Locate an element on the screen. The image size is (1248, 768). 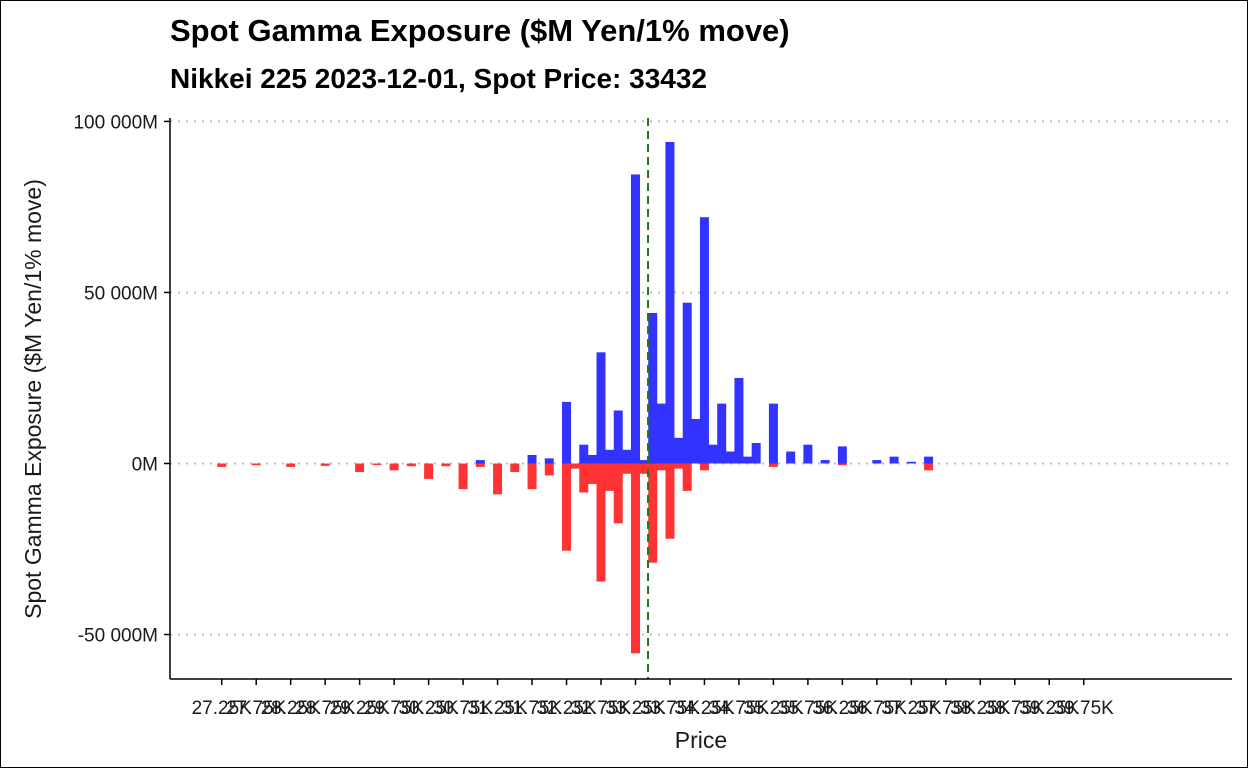
x-tick-label: 38.75K is located at coordinates (1015, 708).